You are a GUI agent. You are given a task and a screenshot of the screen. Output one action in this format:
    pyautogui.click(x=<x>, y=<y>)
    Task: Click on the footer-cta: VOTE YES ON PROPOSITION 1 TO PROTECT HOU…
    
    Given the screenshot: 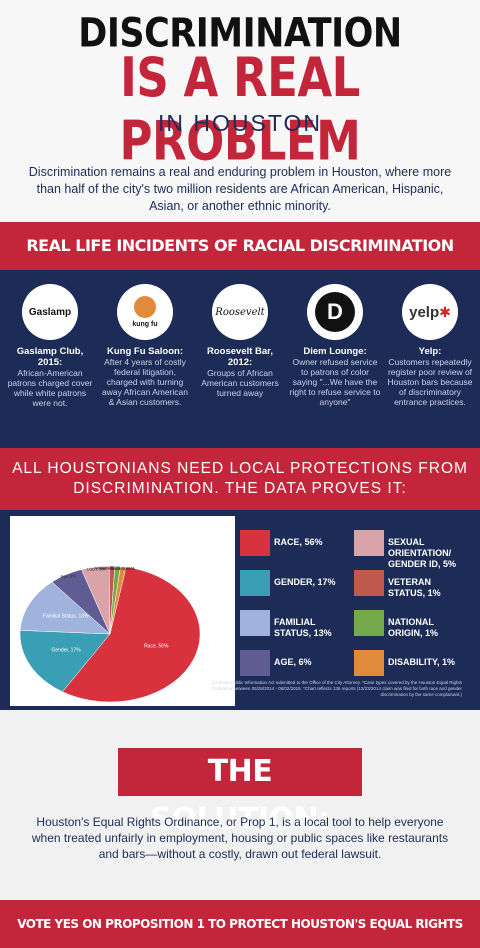 What is the action you would take?
    pyautogui.click(x=240, y=924)
    